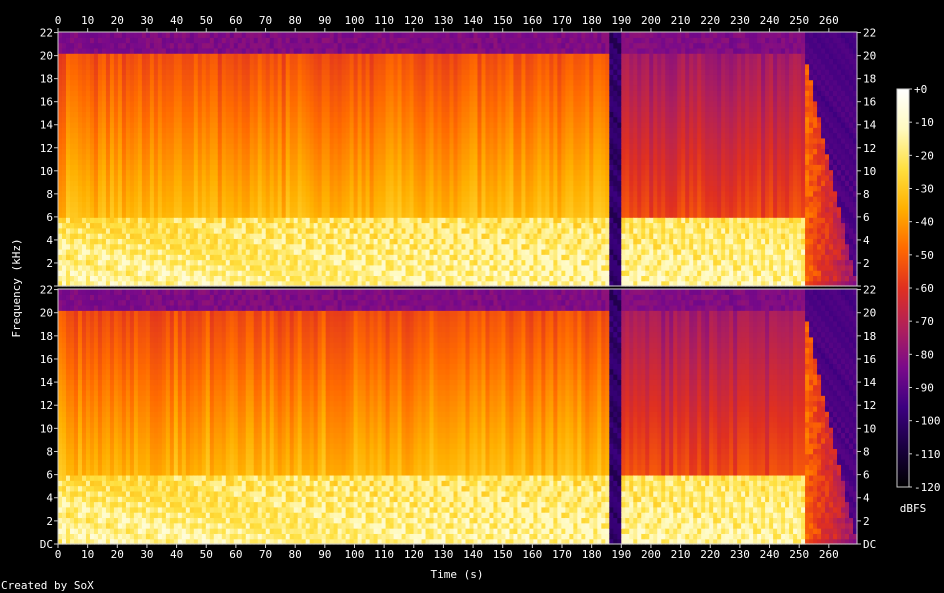 The image size is (944, 593). Describe the element at coordinates (58, 20) in the screenshot. I see `x-tick-label: 0` at that location.